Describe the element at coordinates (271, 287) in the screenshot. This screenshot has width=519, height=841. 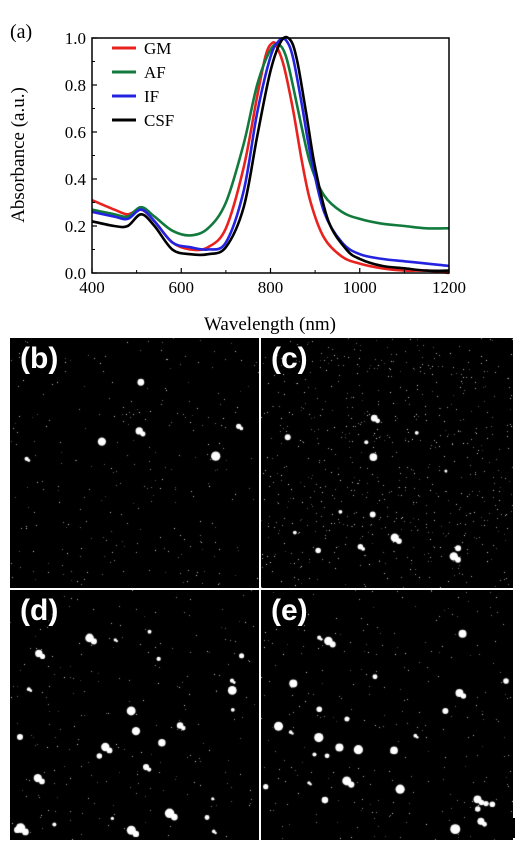
I see `x-tick-label: 800` at that location.